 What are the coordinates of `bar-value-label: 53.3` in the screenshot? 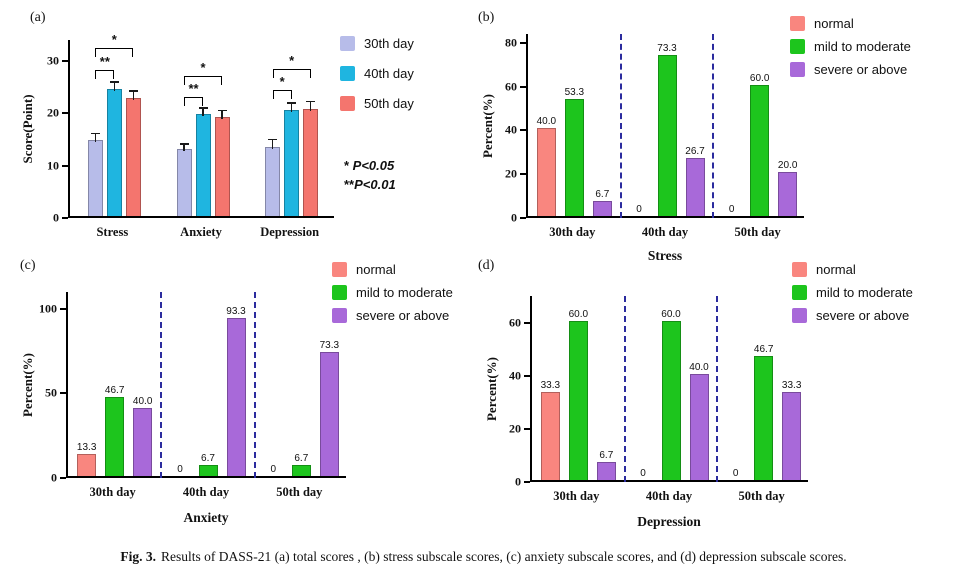 It's located at (574, 93).